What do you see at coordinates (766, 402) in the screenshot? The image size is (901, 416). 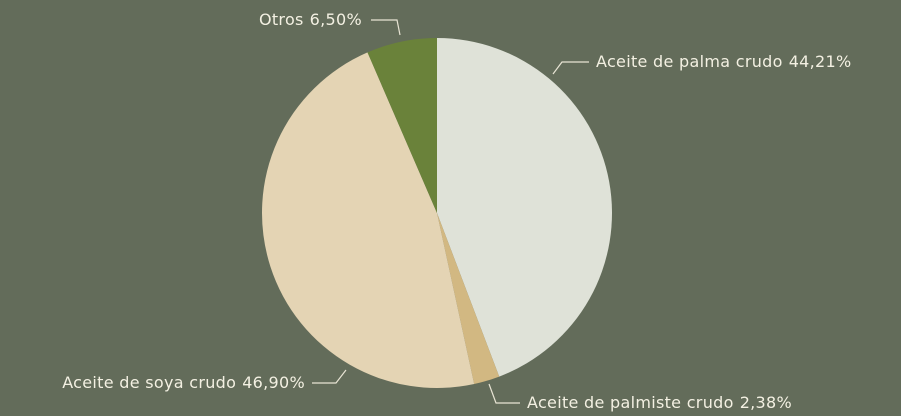 I see `slice-label-value: 2,38%` at bounding box center [766, 402].